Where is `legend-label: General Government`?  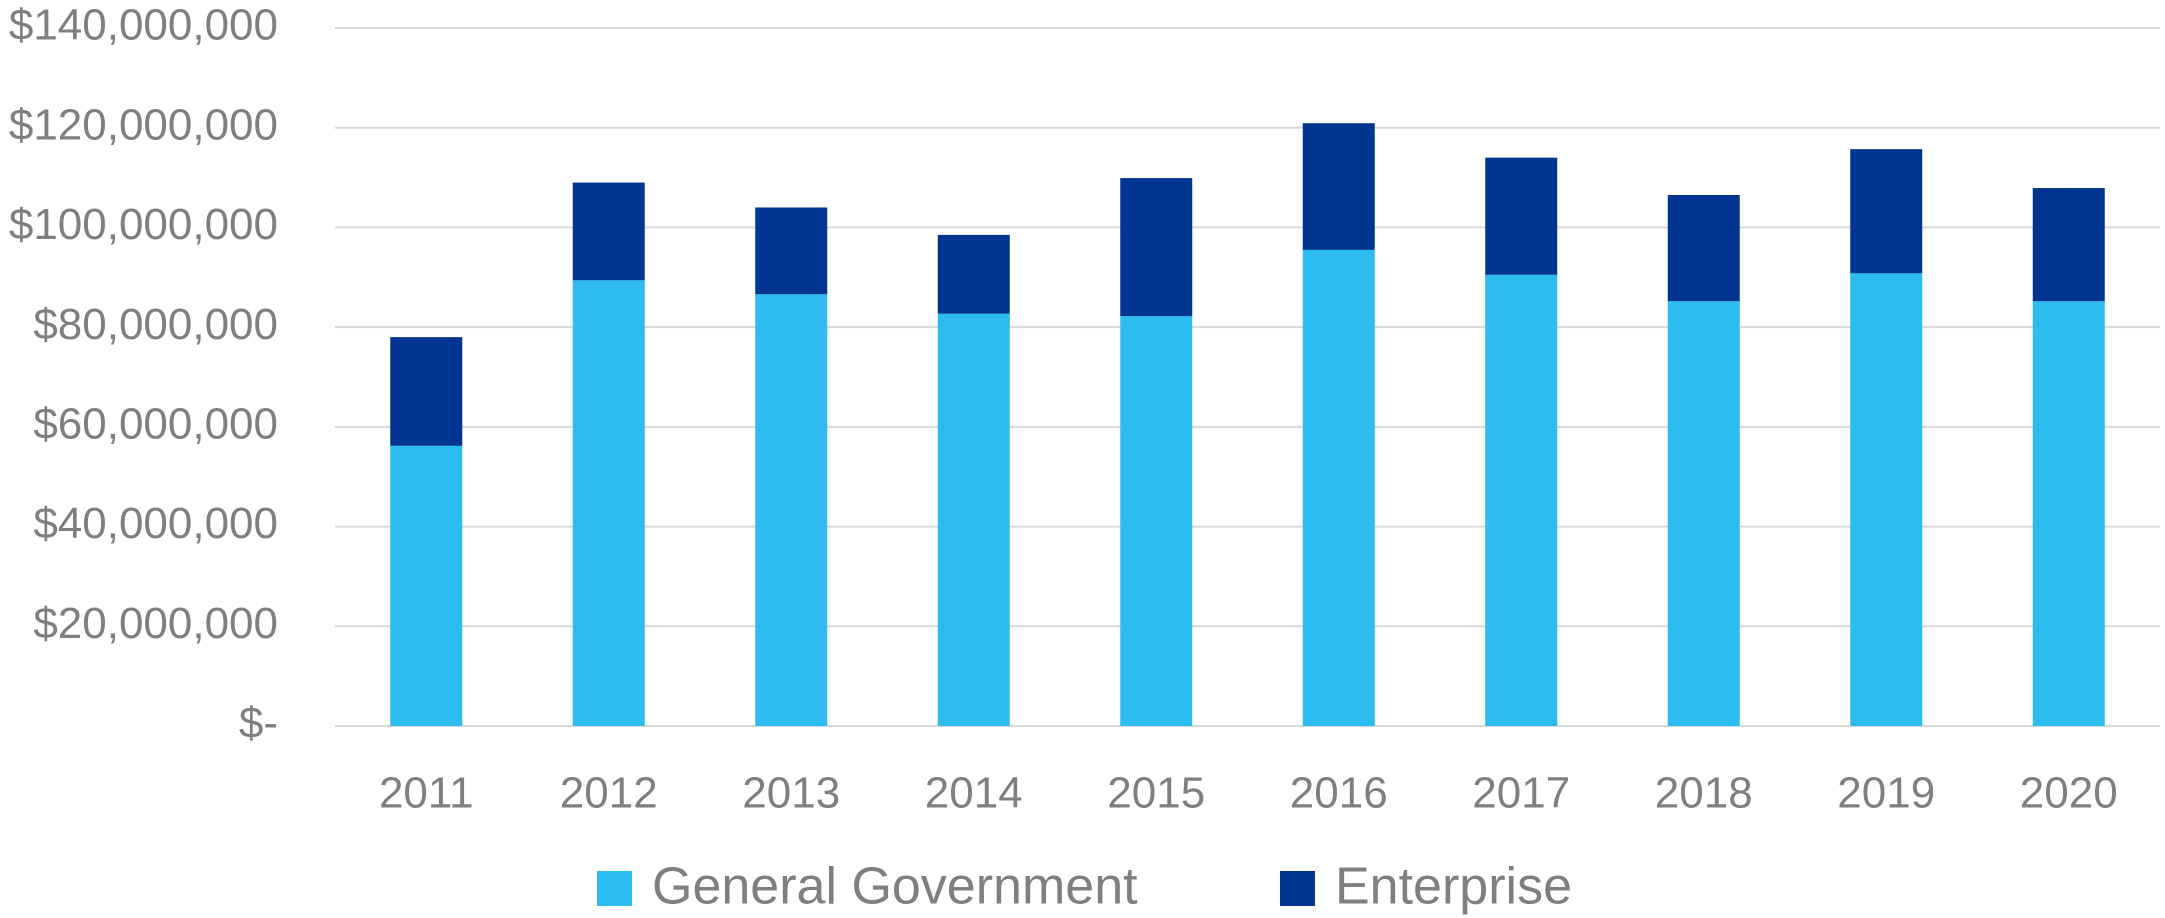 legend-label: General Government is located at coordinates (895, 887).